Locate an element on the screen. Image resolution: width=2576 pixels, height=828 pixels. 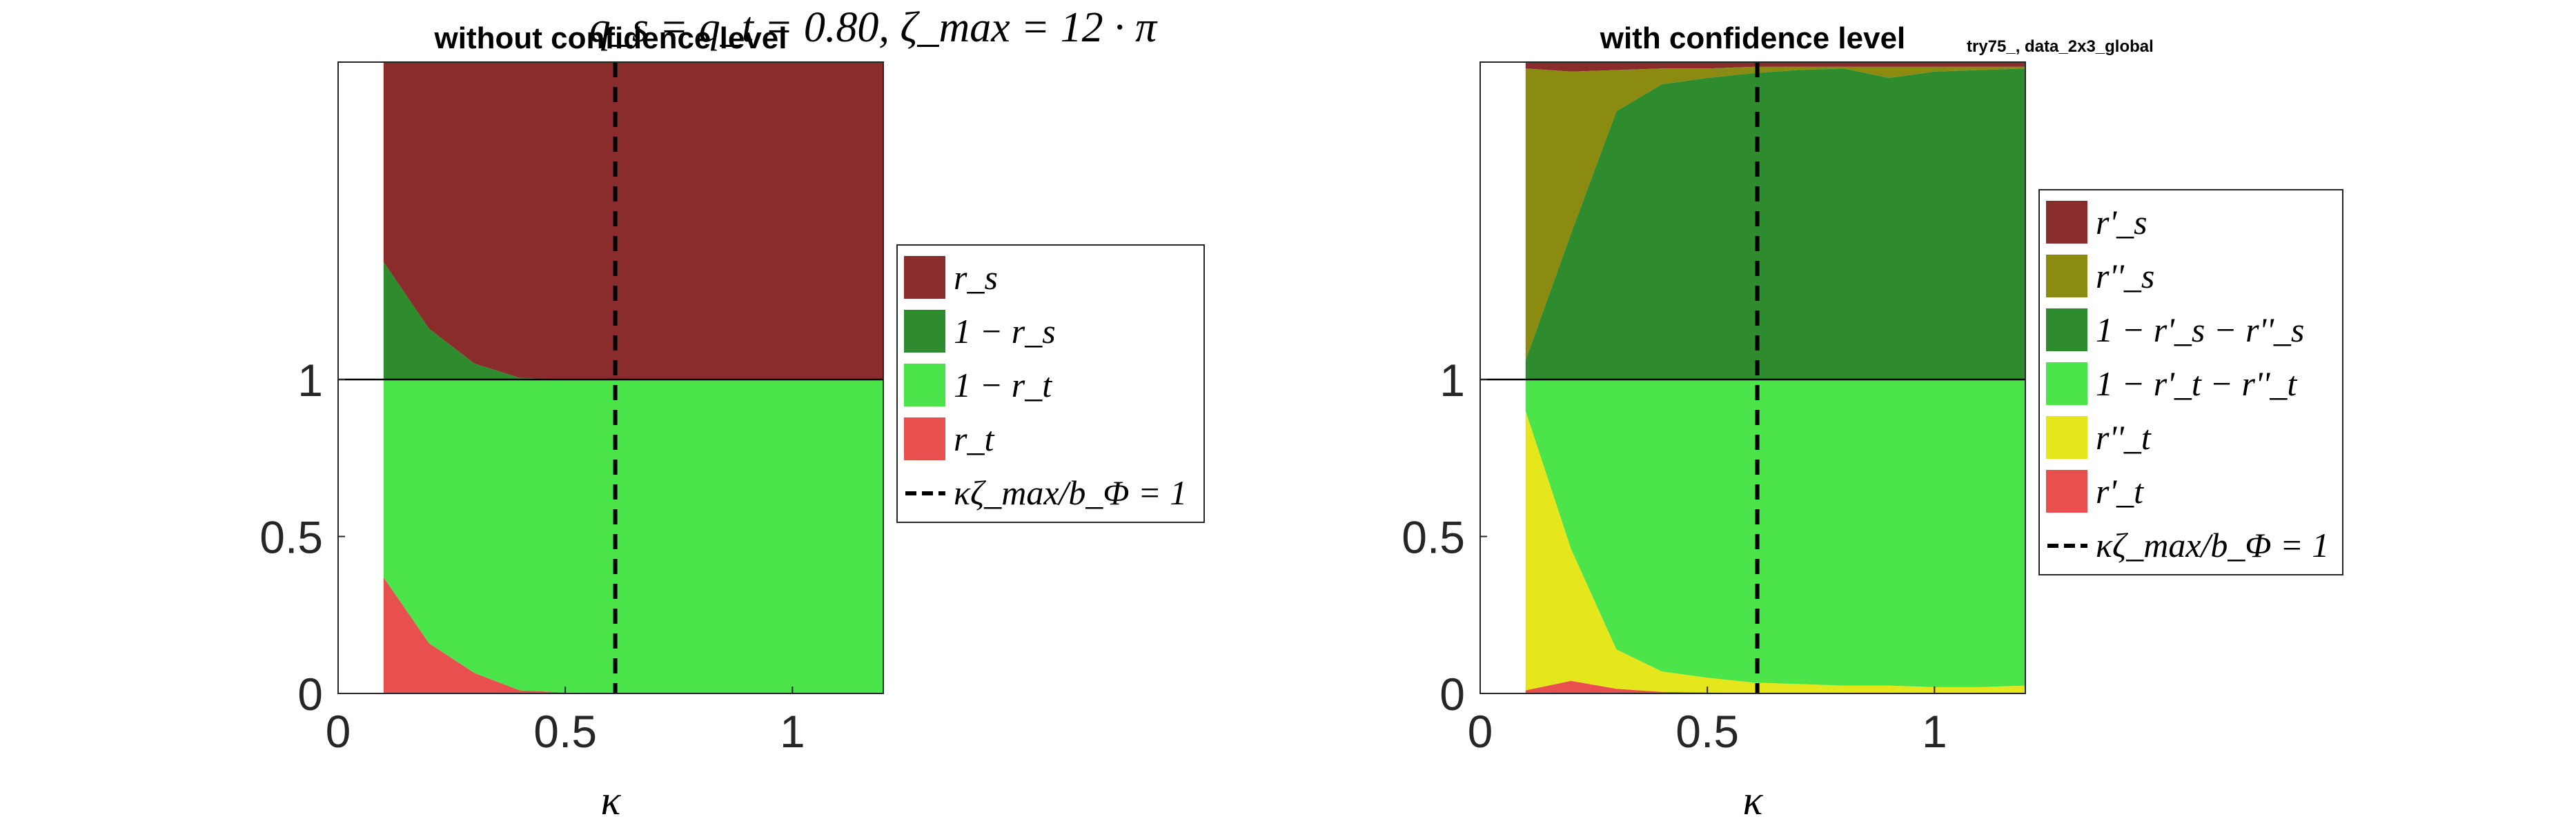
legend-label: r'_s is located at coordinates (2121, 222).